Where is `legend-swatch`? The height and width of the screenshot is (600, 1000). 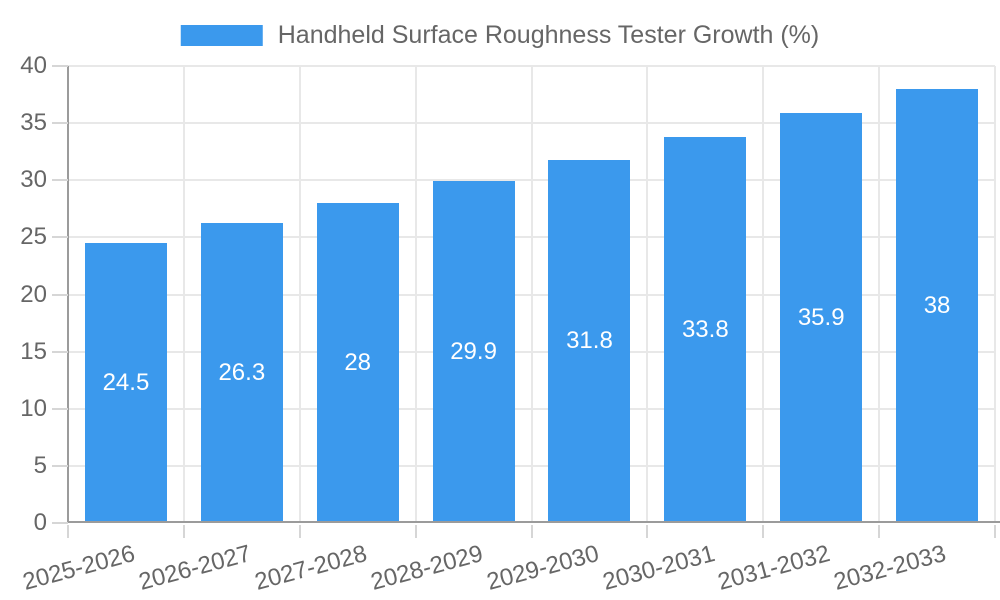 legend-swatch is located at coordinates (221, 35).